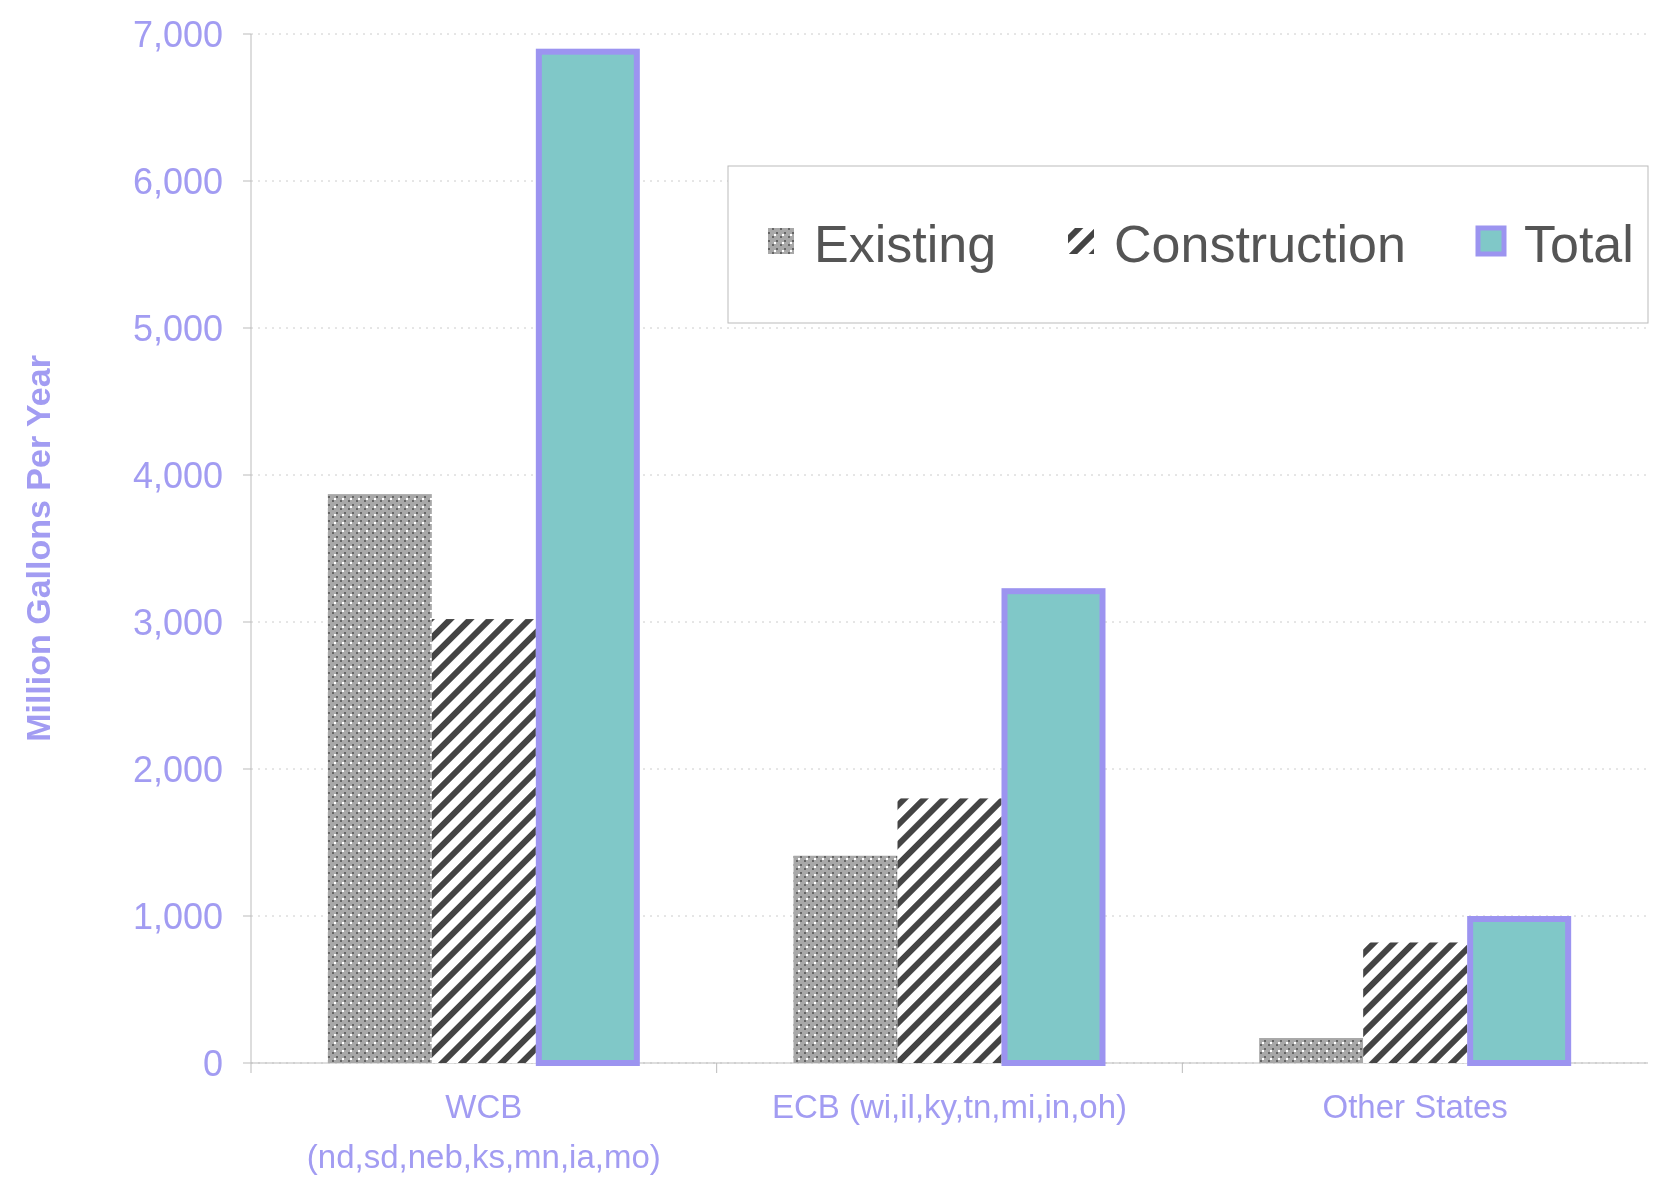  What do you see at coordinates (483, 1131) in the screenshot?
I see `x-tick-label: WCB (nd,sd,neb,ks,mn,ia,mo)` at bounding box center [483, 1131].